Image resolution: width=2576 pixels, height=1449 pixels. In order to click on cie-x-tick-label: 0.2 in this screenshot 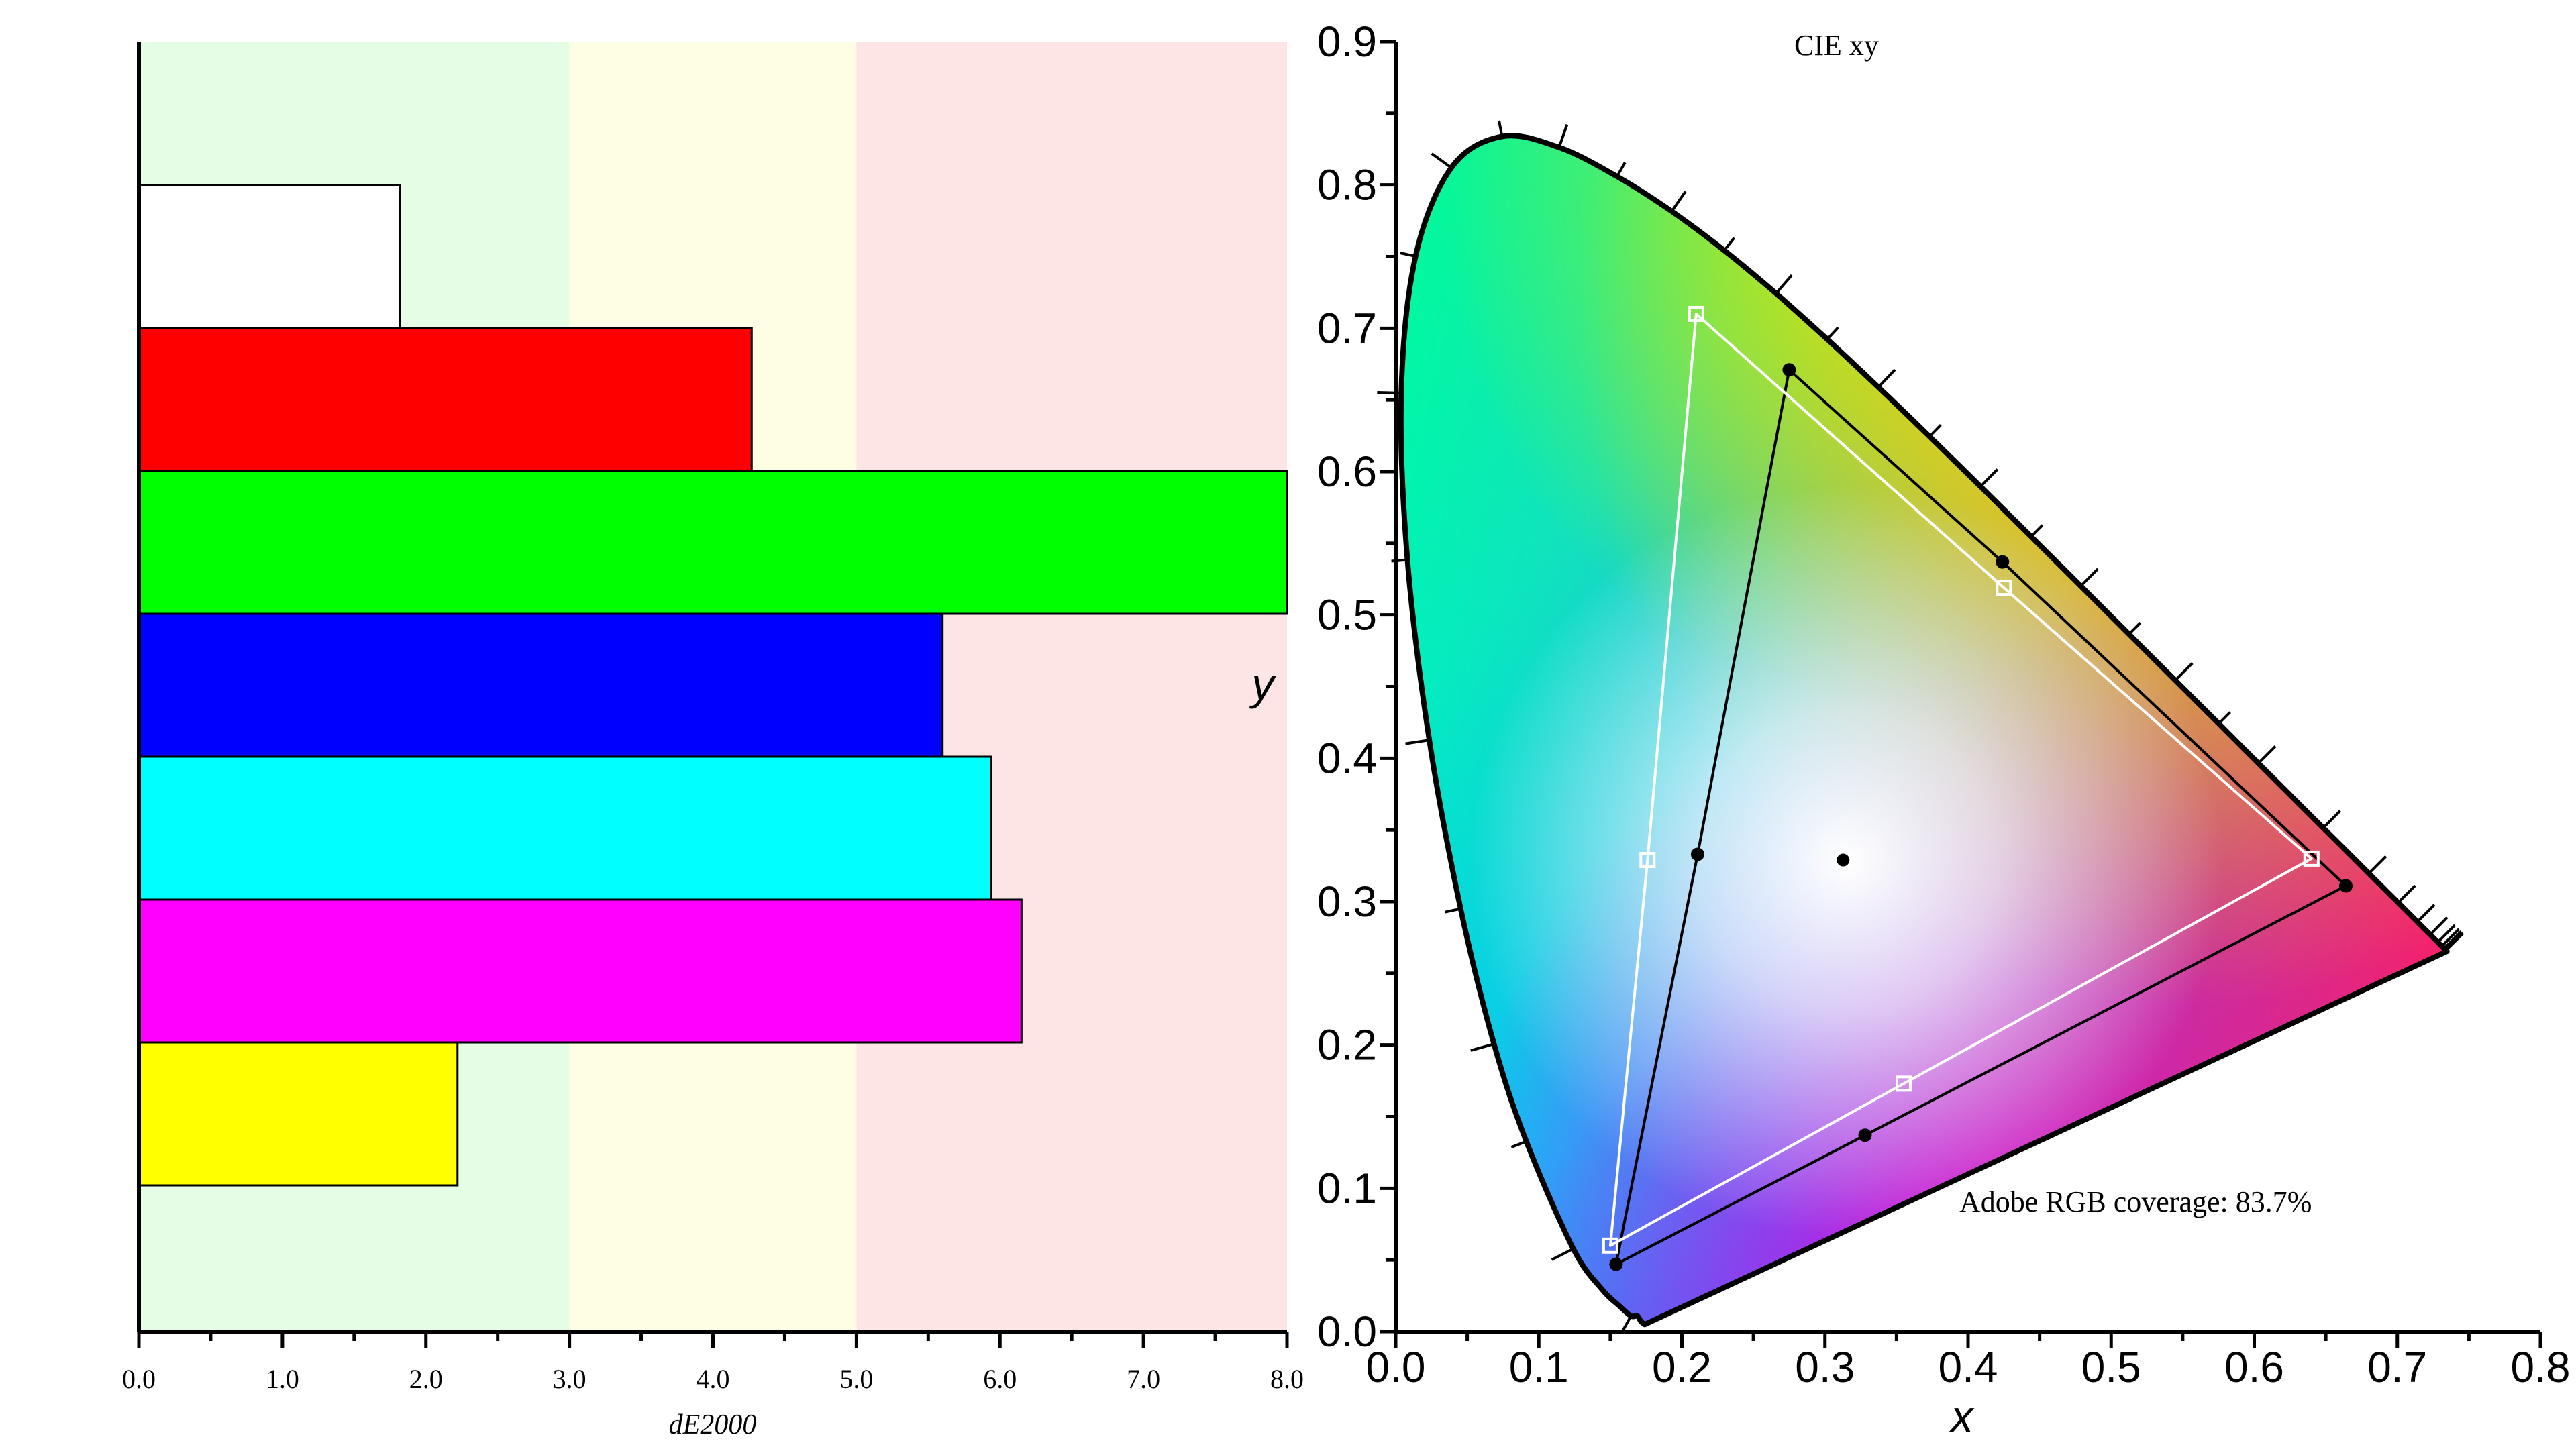, I will do `click(1682, 1367)`.